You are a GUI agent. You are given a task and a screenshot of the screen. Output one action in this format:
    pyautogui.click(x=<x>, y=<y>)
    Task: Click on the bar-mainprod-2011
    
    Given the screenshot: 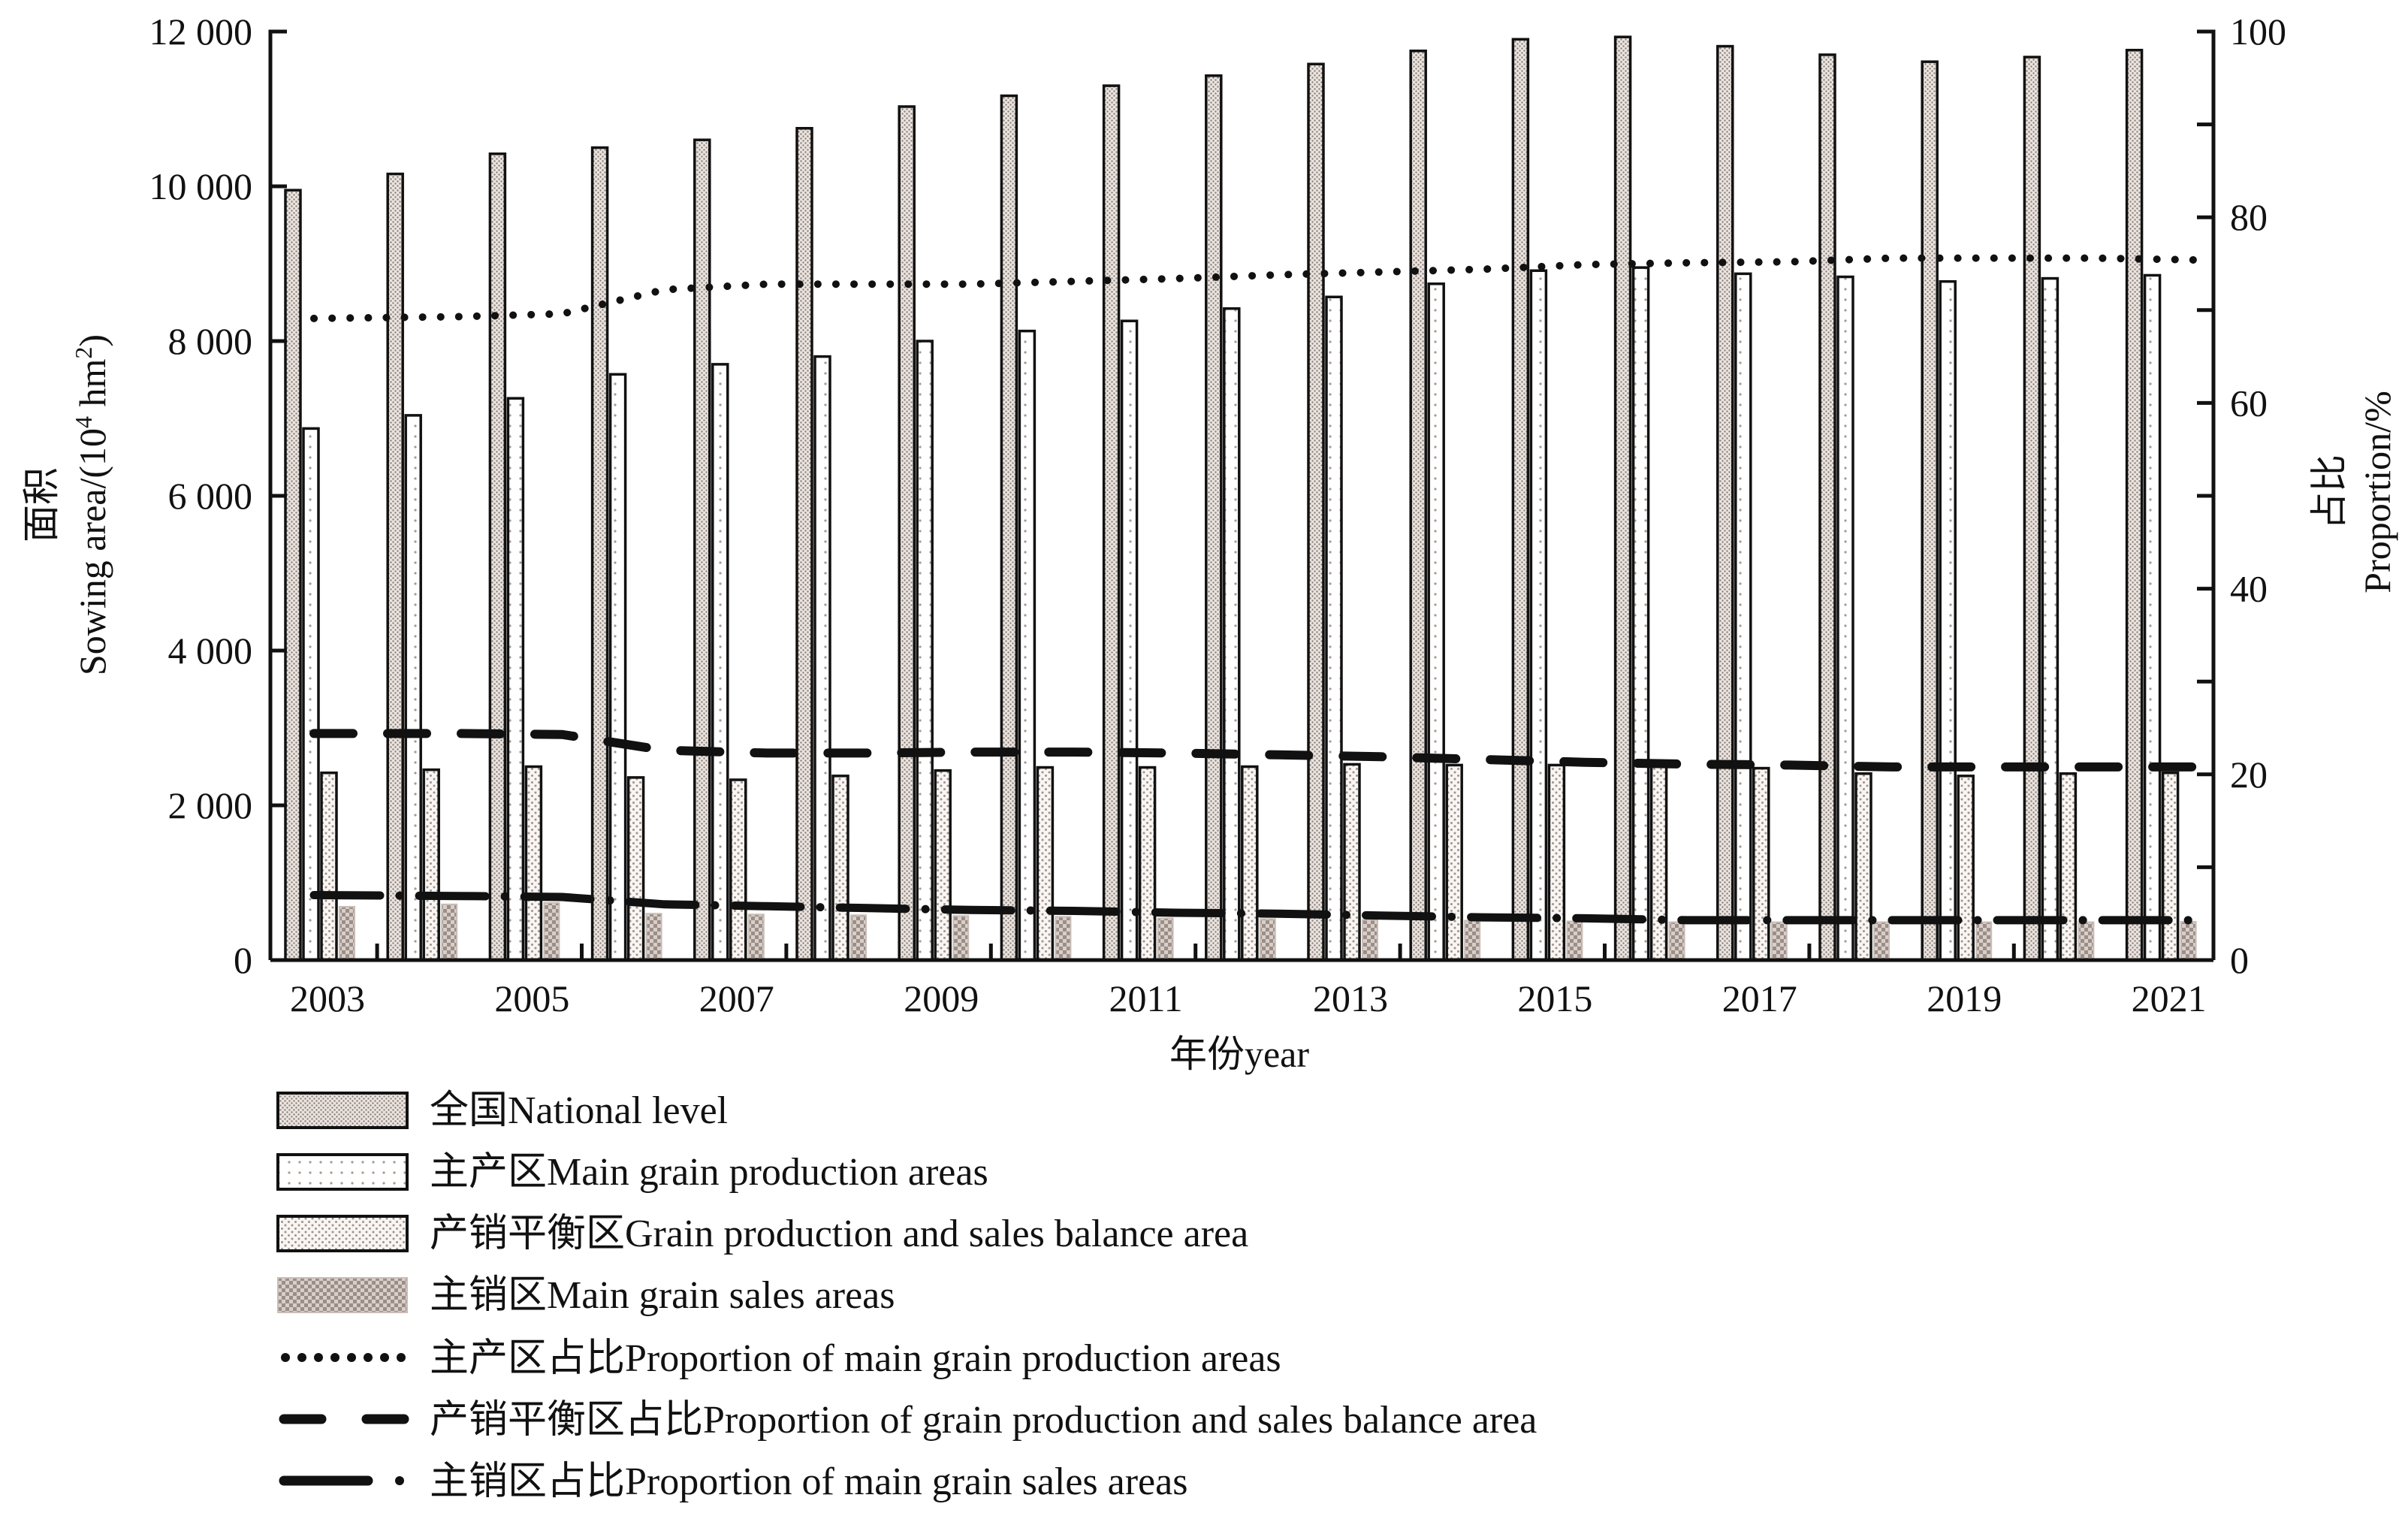 What is the action you would take?
    pyautogui.click(x=1129, y=641)
    